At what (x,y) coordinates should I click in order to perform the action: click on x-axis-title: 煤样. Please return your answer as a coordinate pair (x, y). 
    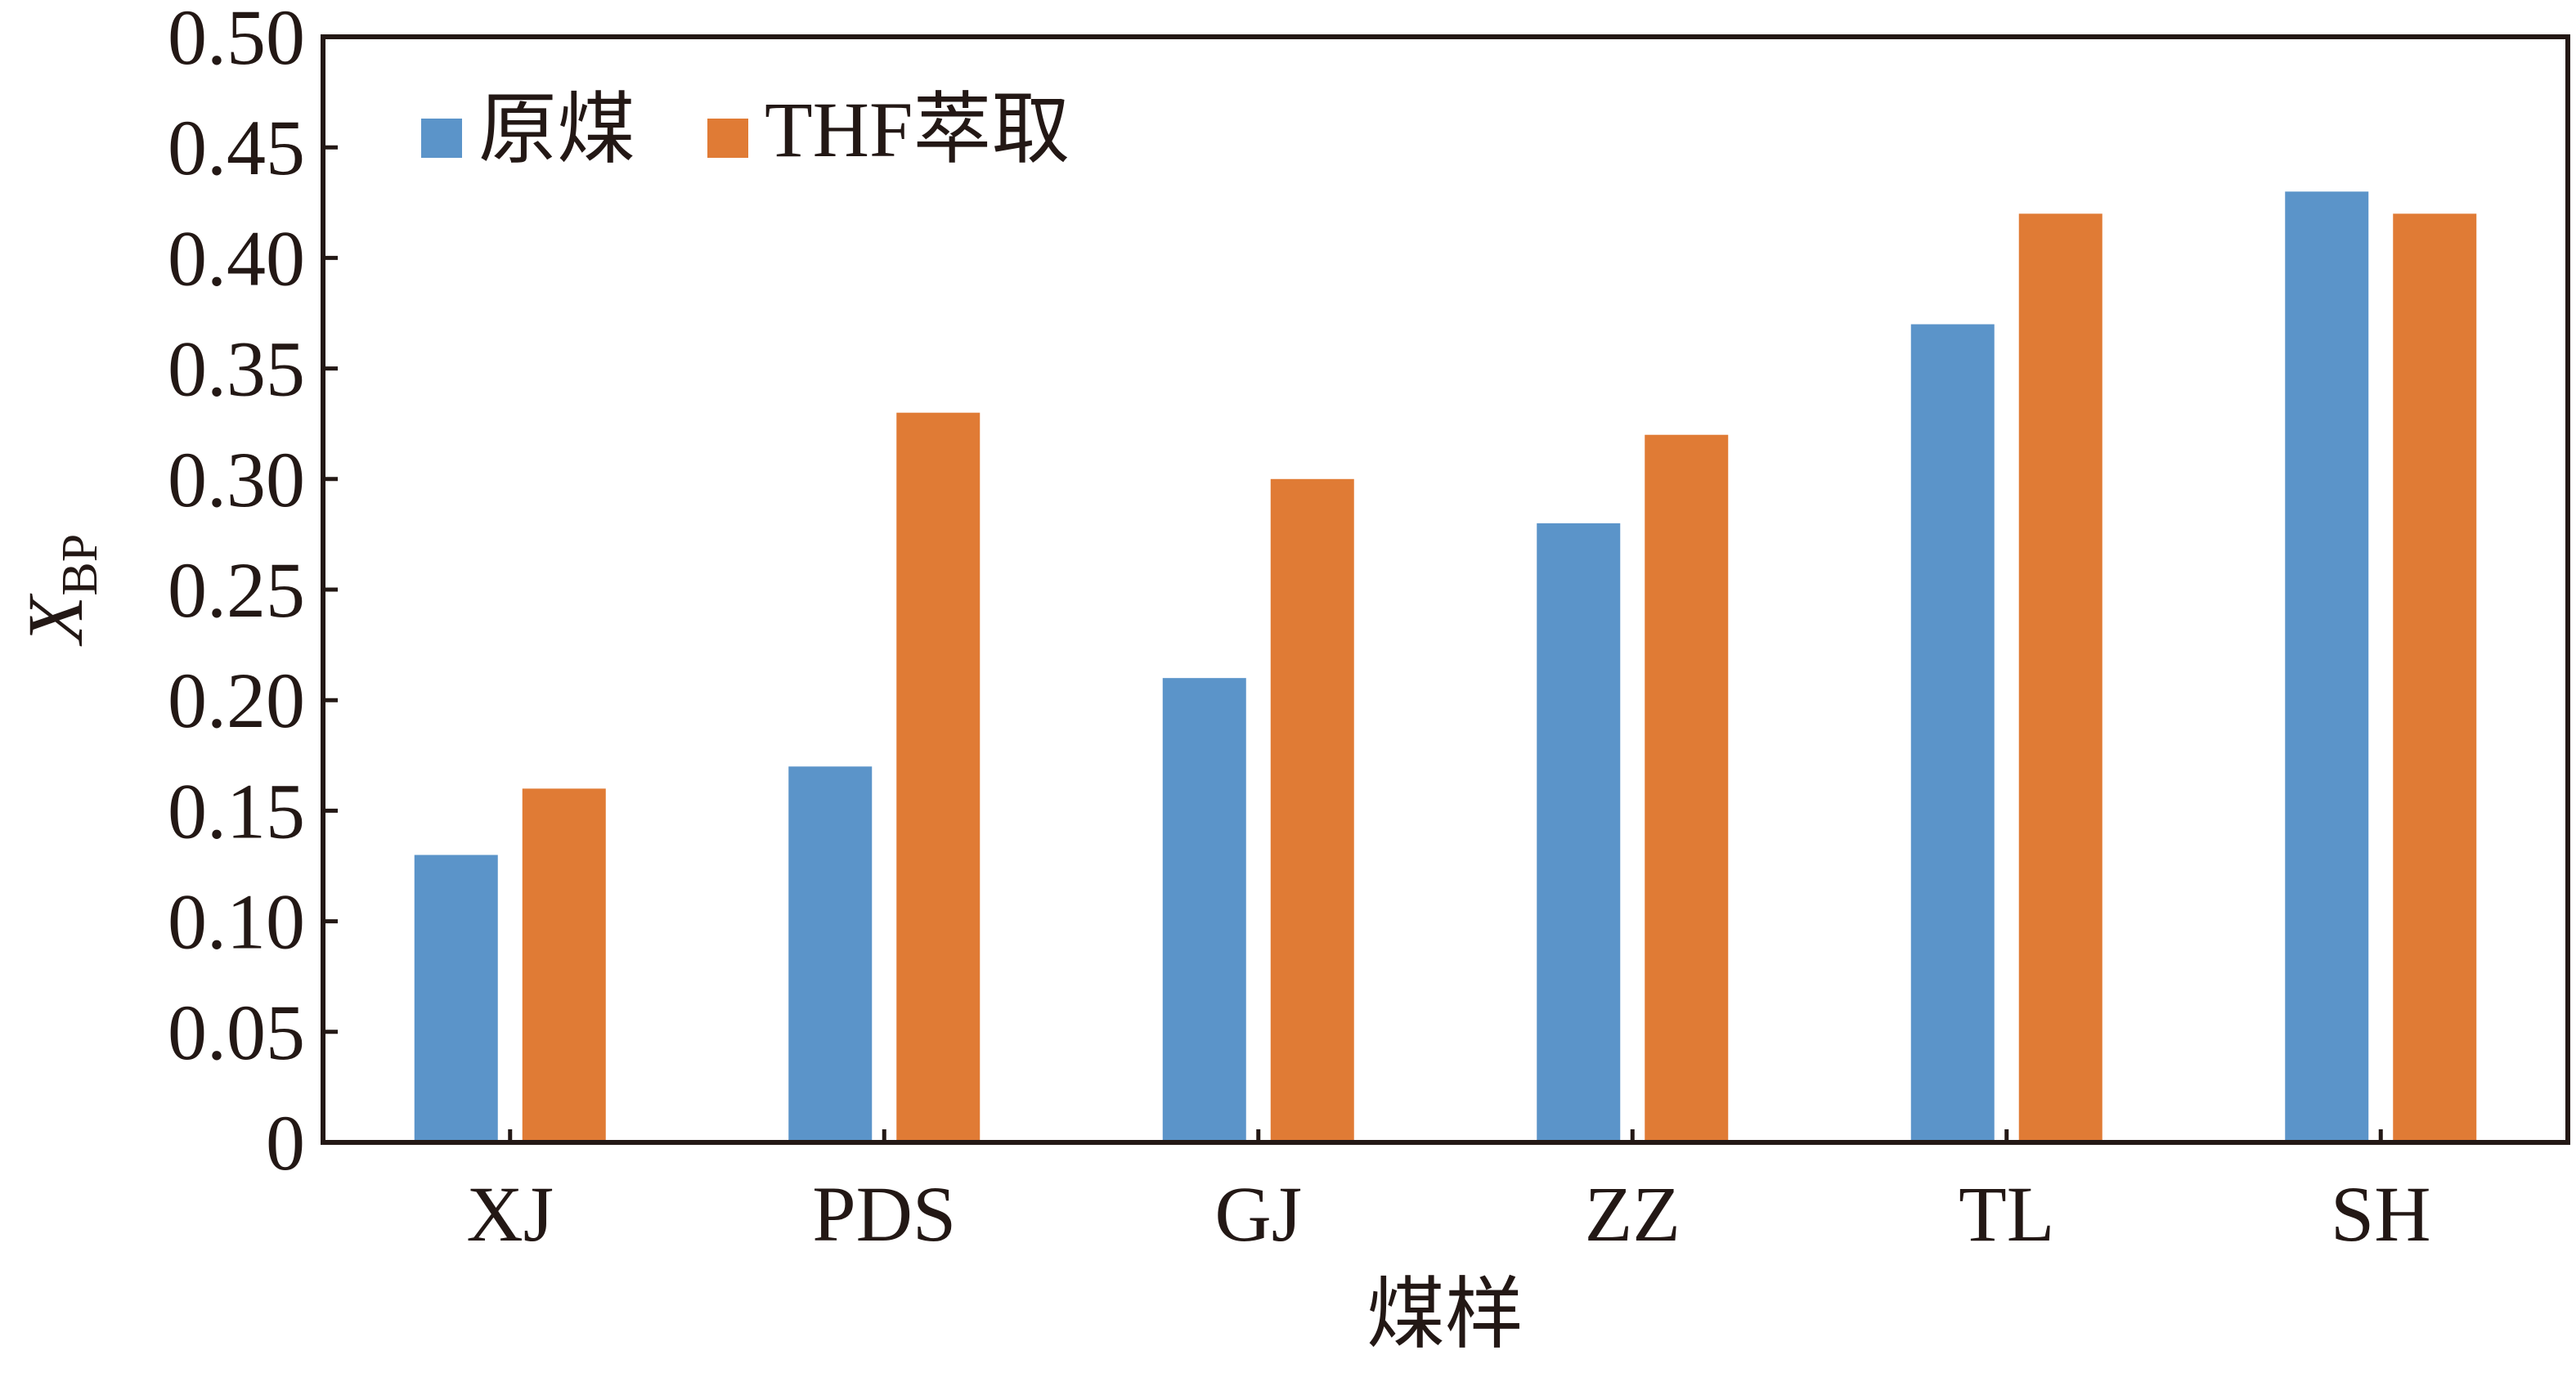
    Looking at the image, I should click on (1446, 1315).